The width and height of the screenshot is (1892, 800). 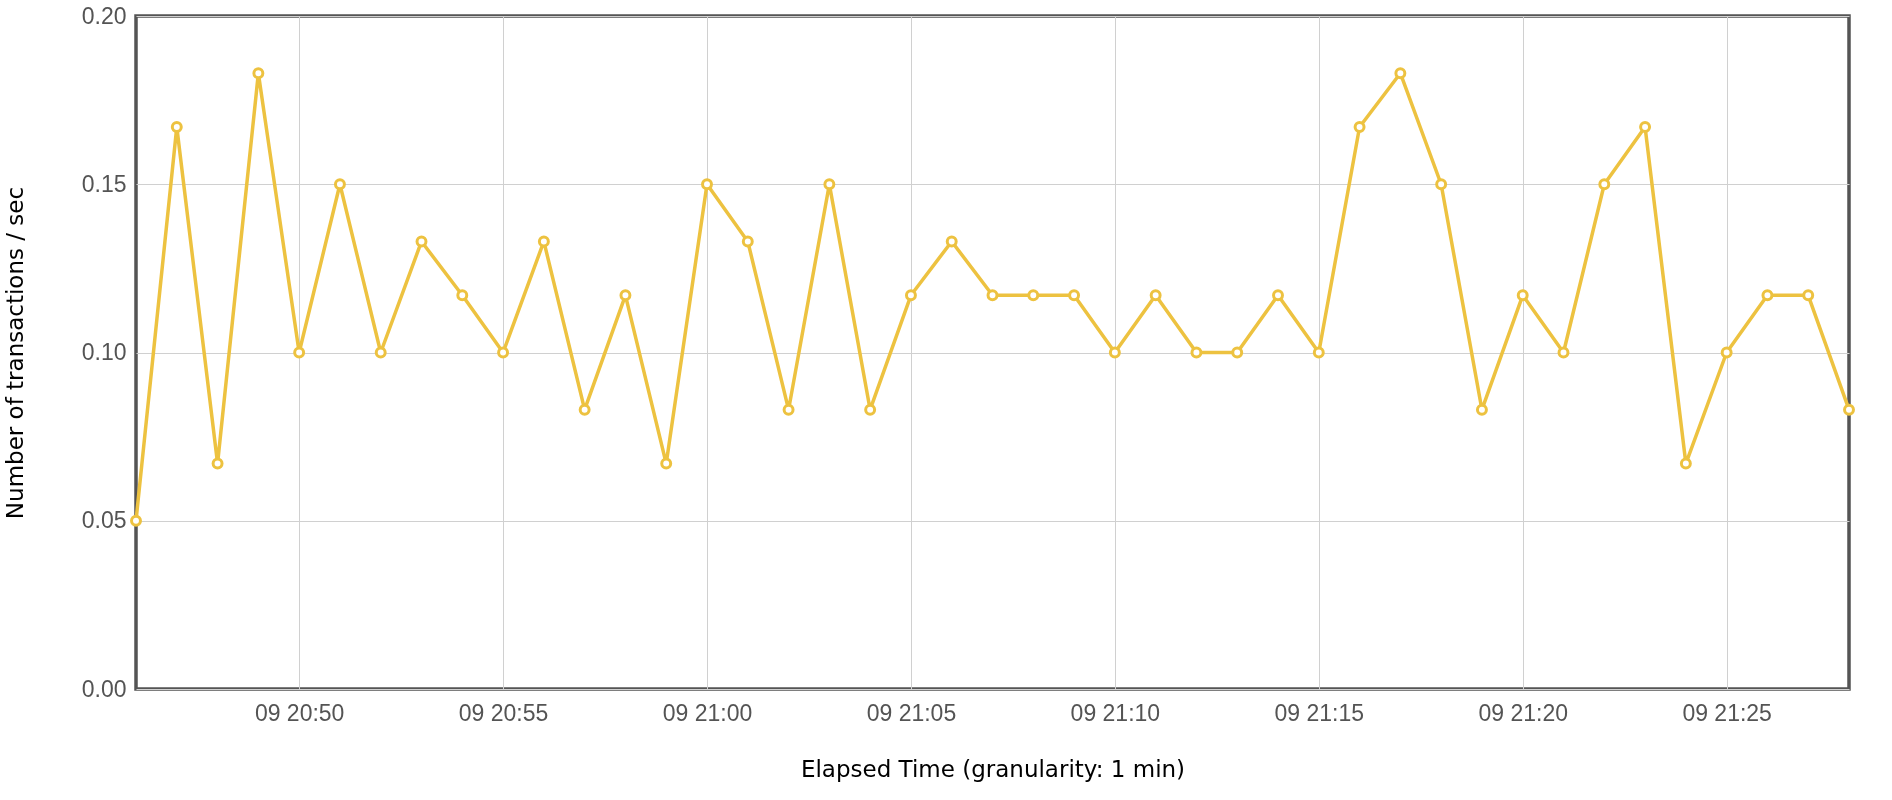 What do you see at coordinates (104, 15) in the screenshot?
I see `y-tick-label: 0.20` at bounding box center [104, 15].